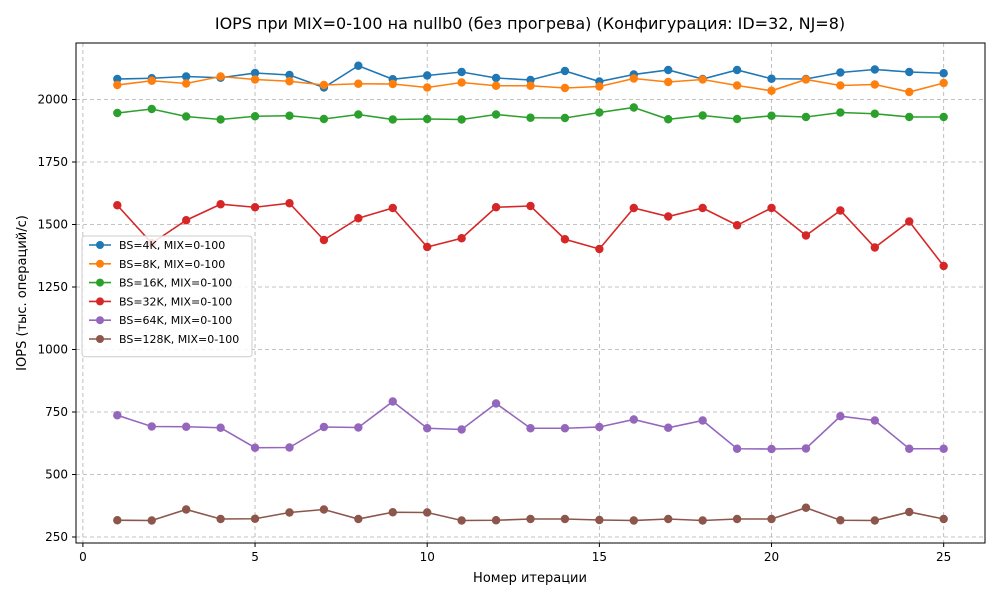 This screenshot has height=600, width=1000. I want to click on x-tick-label: 10, so click(427, 557).